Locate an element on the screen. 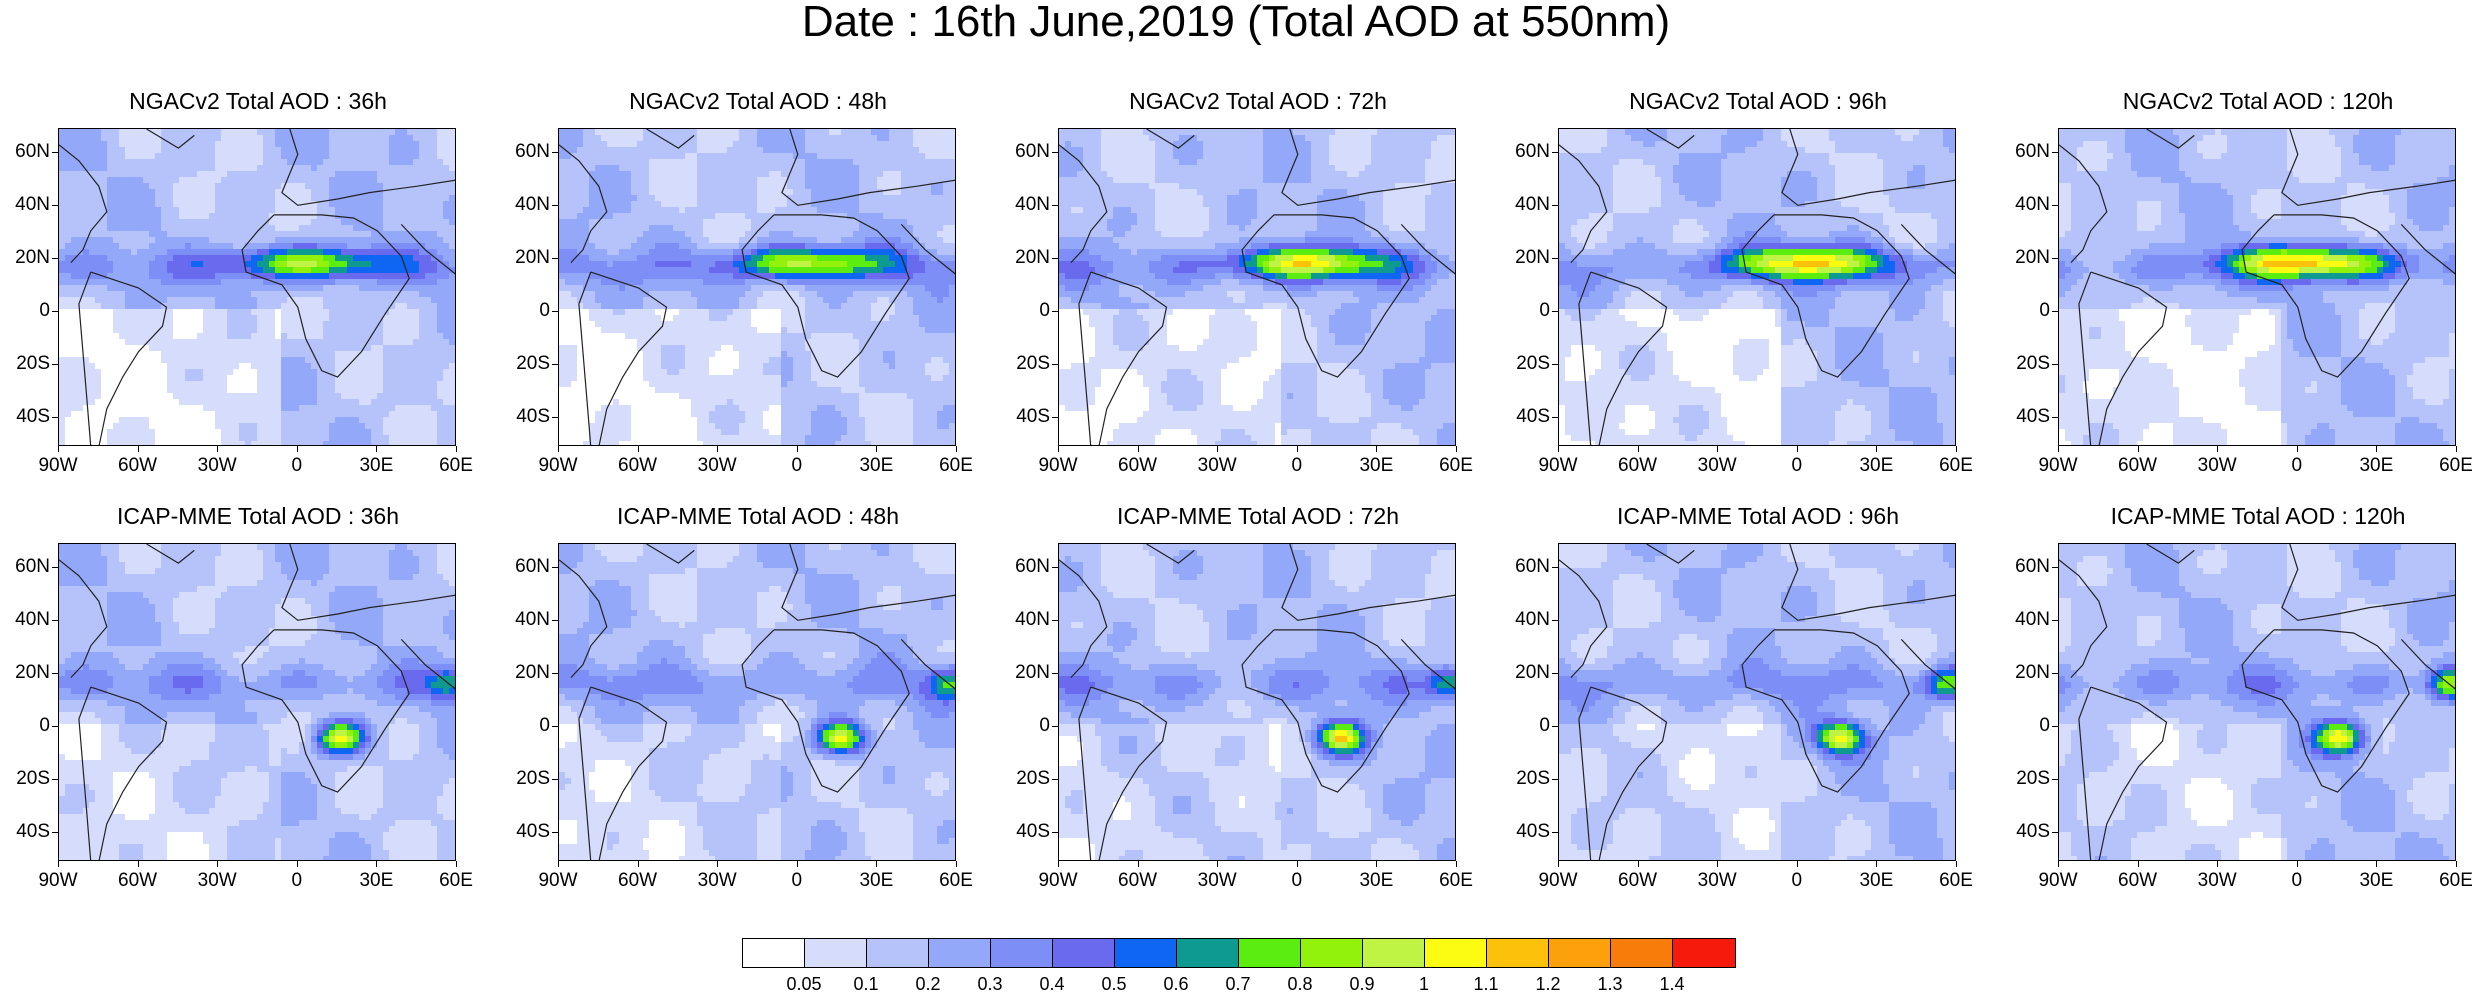 The height and width of the screenshot is (994, 2472). colorbar is located at coordinates (1239, 953).